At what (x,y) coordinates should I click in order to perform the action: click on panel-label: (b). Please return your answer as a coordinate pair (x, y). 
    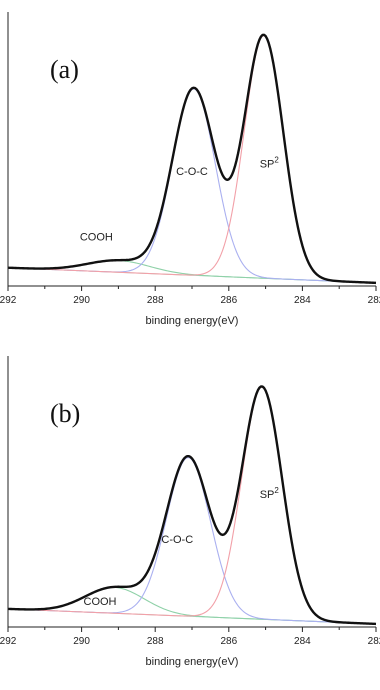
    Looking at the image, I should click on (65, 413).